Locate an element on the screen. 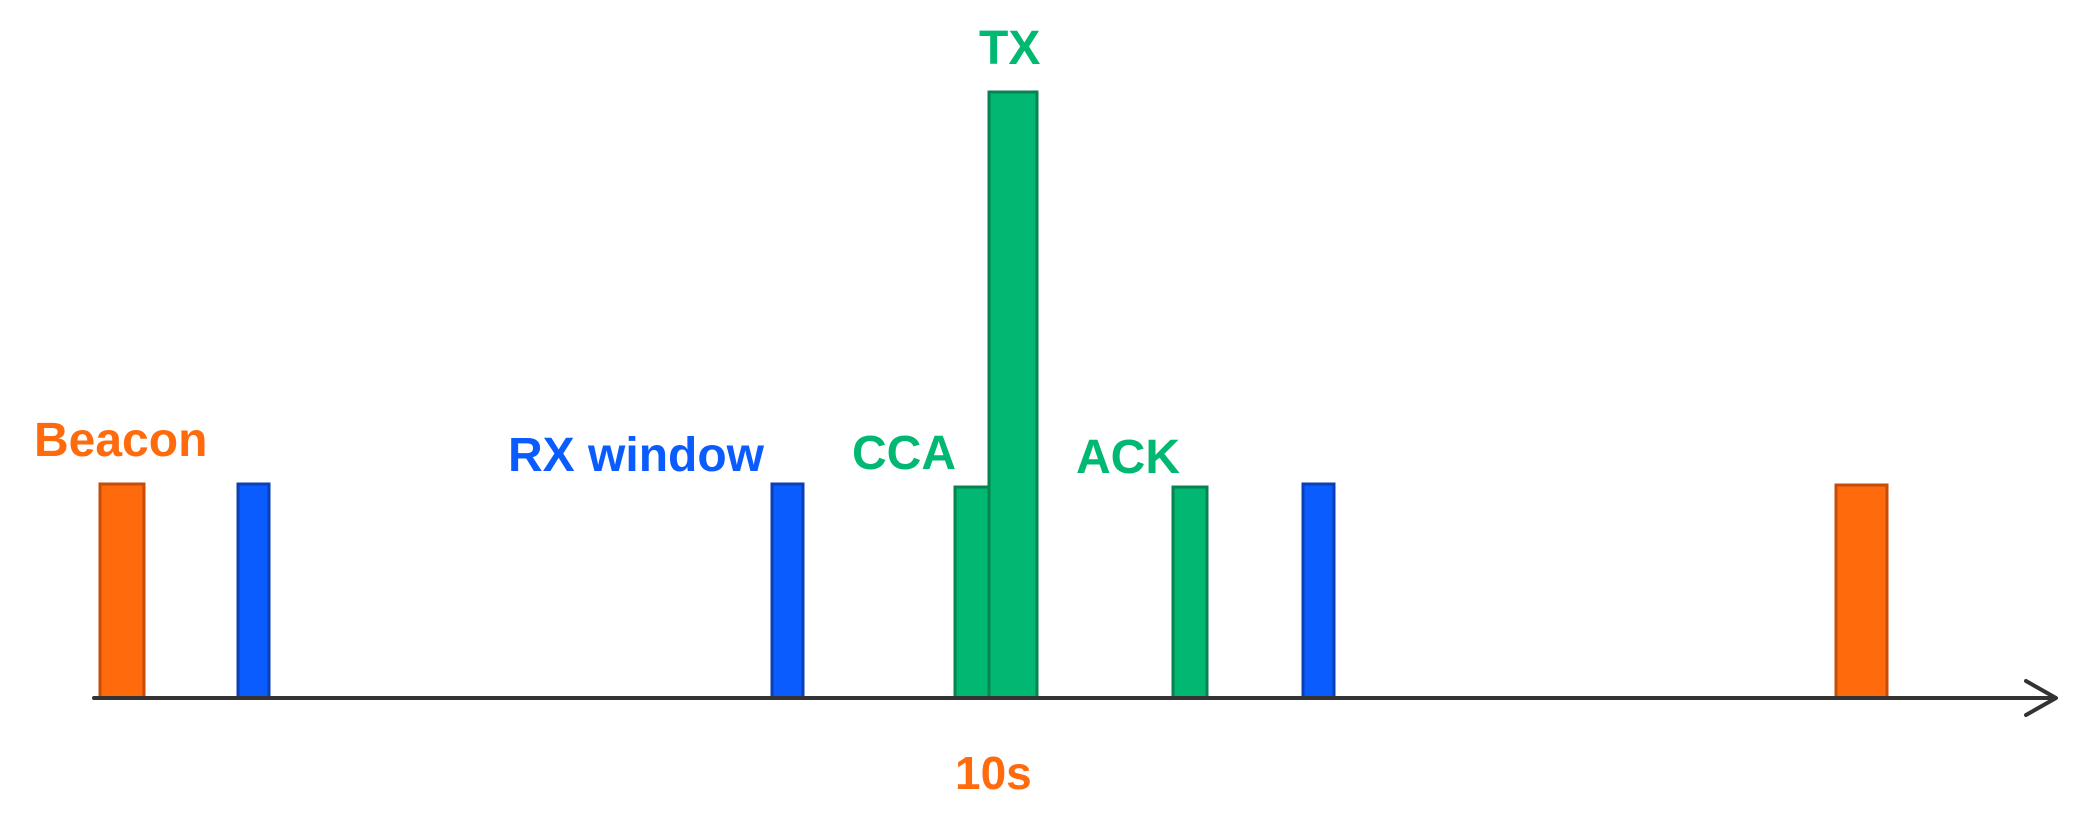 The image size is (2080, 828). beacon-pulse-end is located at coordinates (1861, 591).